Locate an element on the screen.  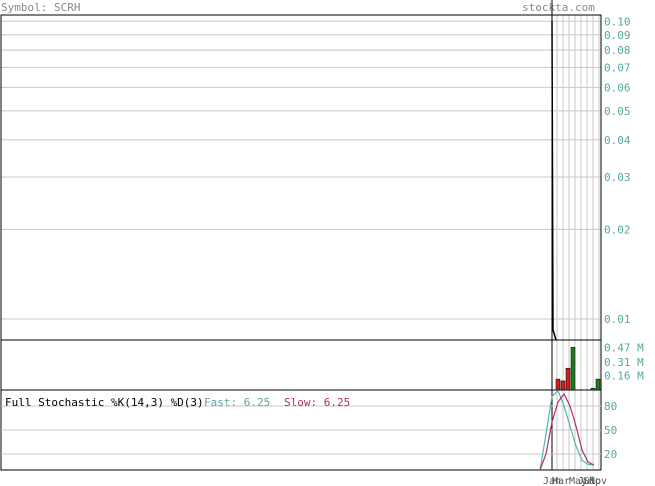
price-tick-label: 0.09 is located at coordinates (617, 35).